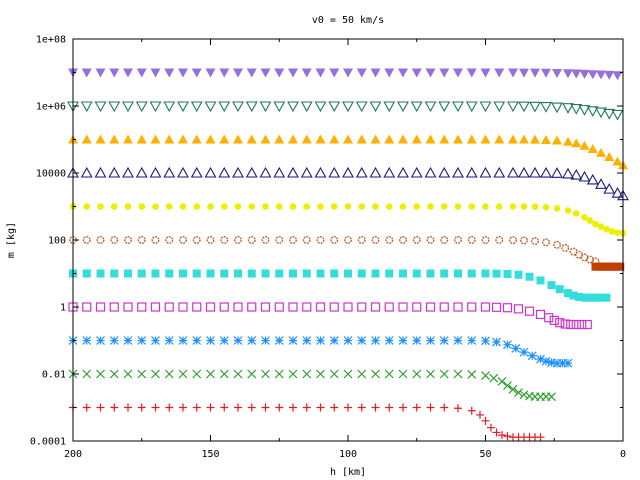 The image size is (640, 480). What do you see at coordinates (54, 375) in the screenshot?
I see `y-tick-label: 0.01` at bounding box center [54, 375].